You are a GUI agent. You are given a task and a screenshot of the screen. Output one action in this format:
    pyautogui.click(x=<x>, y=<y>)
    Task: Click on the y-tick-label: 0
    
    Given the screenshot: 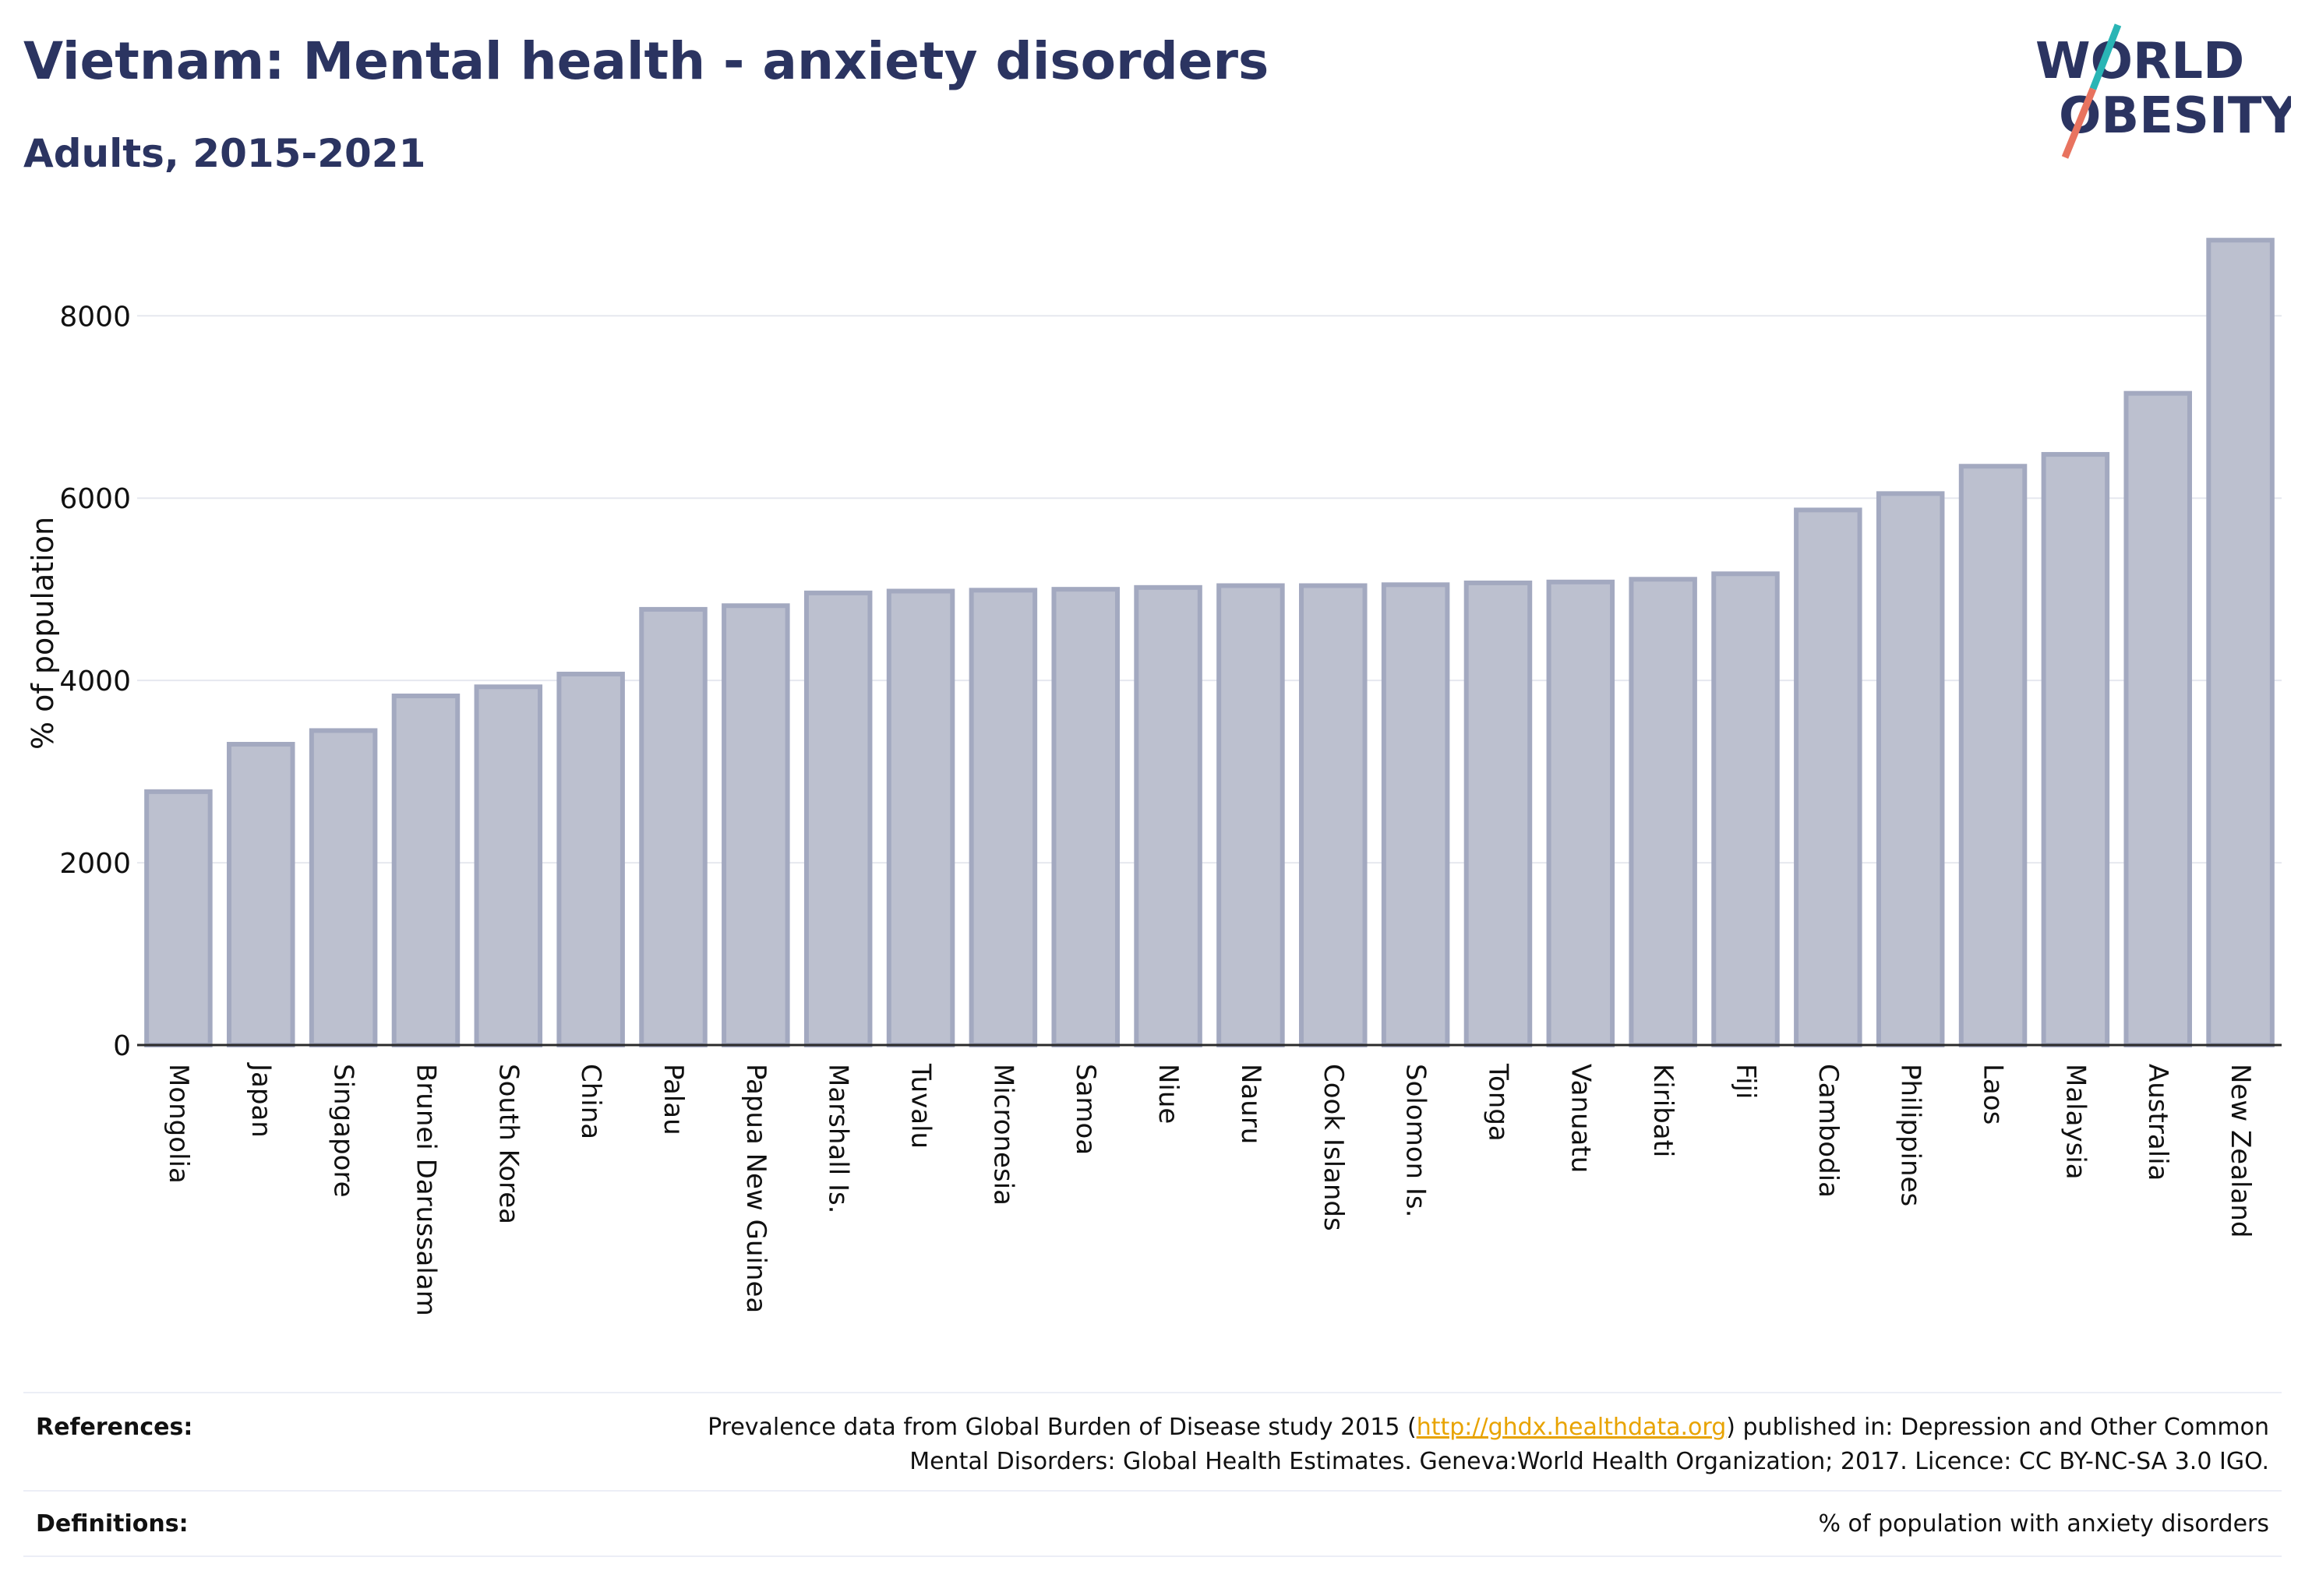 What is the action you would take?
    pyautogui.click(x=122, y=1046)
    